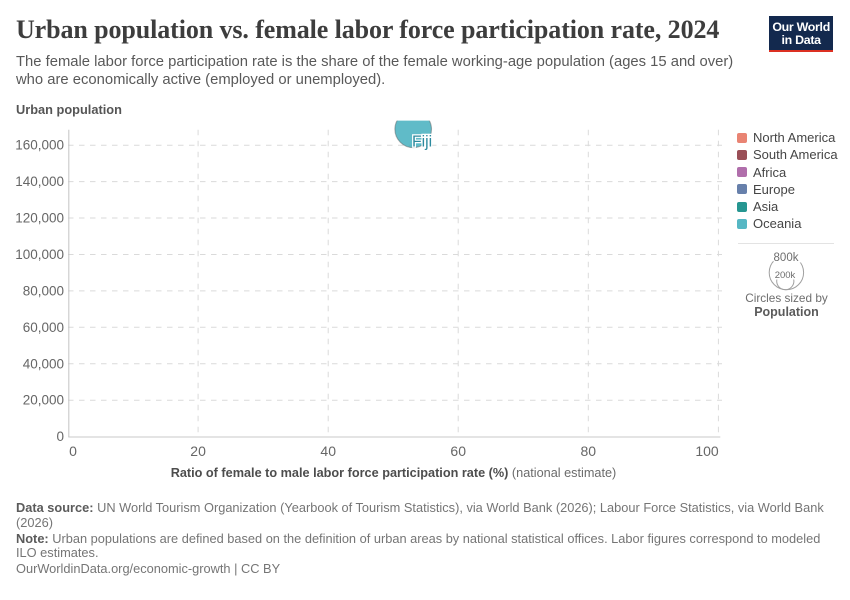  I want to click on svg-text: 100,000, so click(39, 254).